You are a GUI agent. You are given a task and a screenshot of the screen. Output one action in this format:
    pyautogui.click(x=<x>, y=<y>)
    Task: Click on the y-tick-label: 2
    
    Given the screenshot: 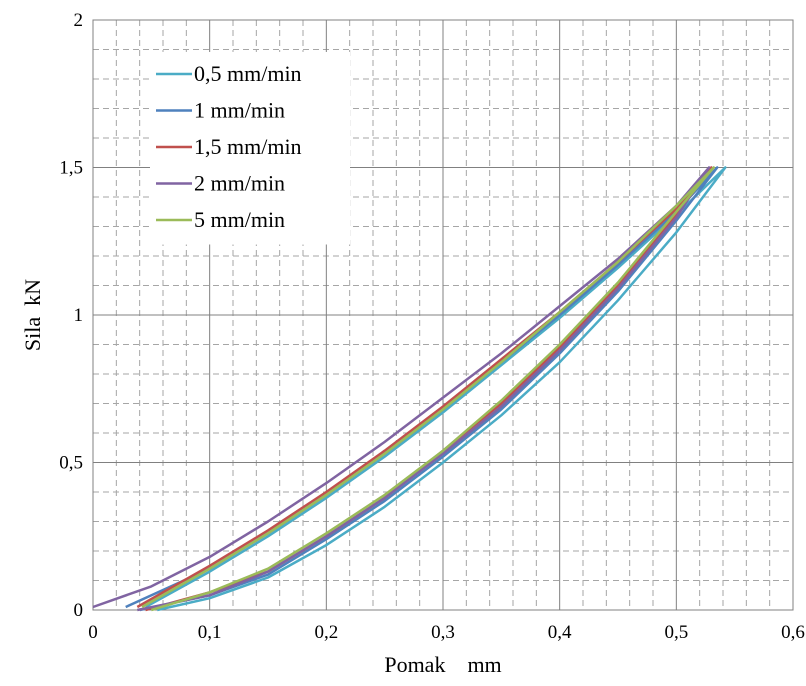 What is the action you would take?
    pyautogui.click(x=79, y=20)
    